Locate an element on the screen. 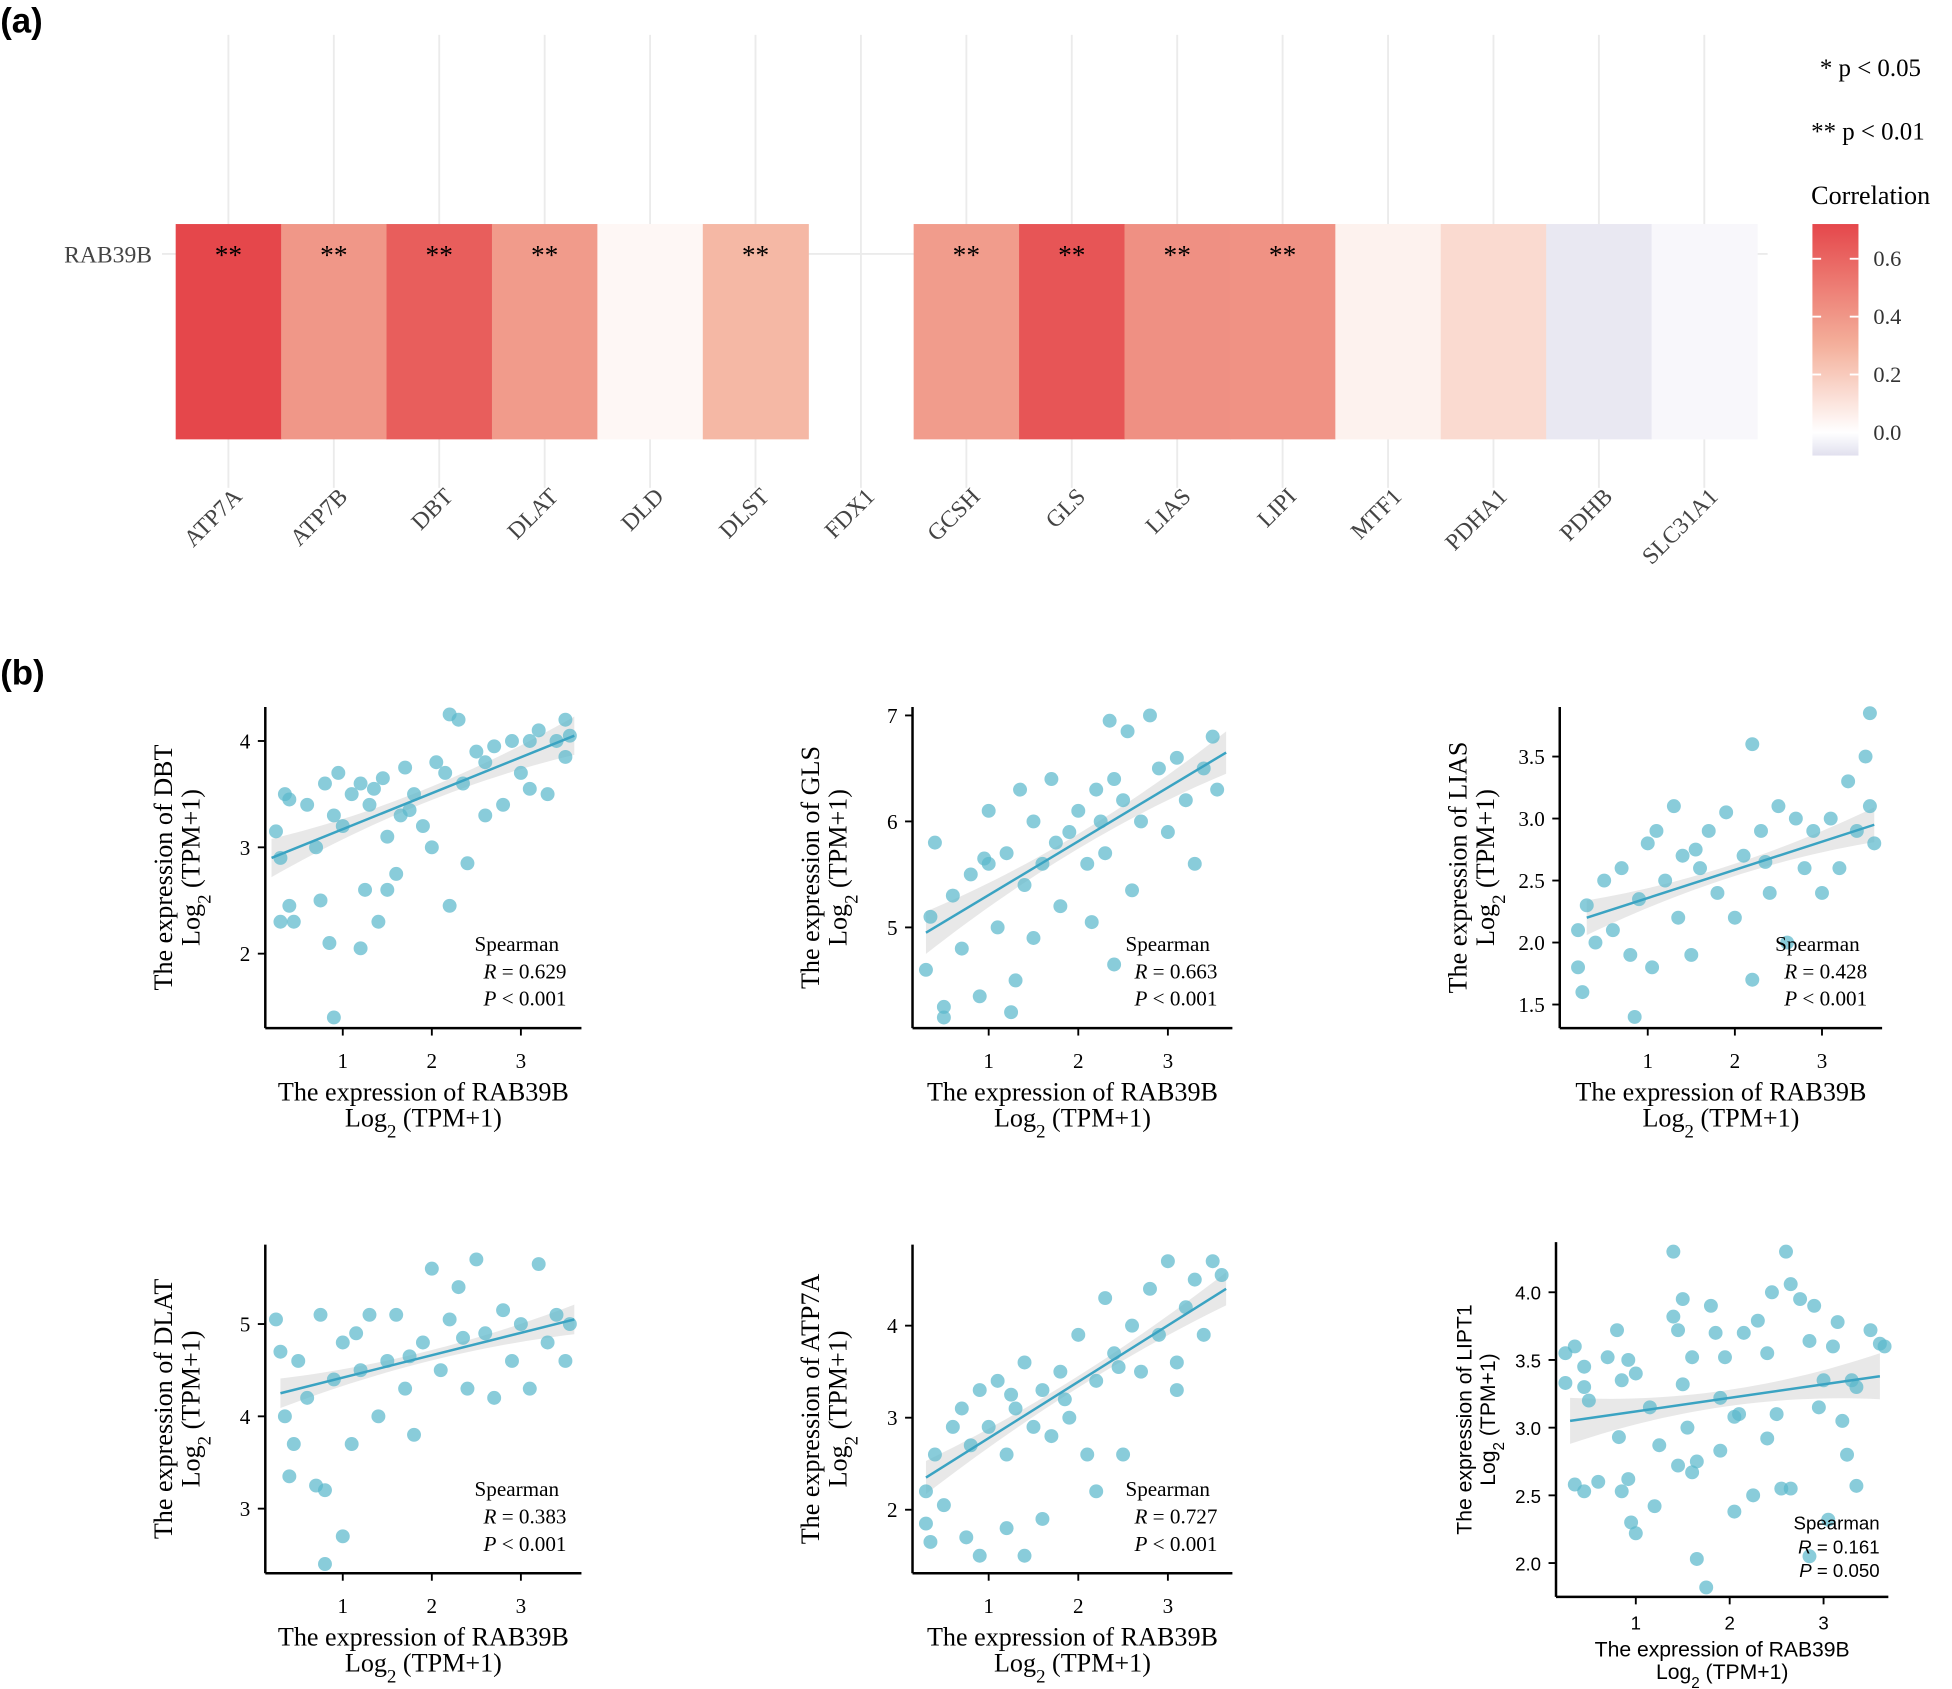 This screenshot has height=1689, width=1952. x-axis-unit: Log2 (TPM+1) is located at coordinates (1072, 1122).